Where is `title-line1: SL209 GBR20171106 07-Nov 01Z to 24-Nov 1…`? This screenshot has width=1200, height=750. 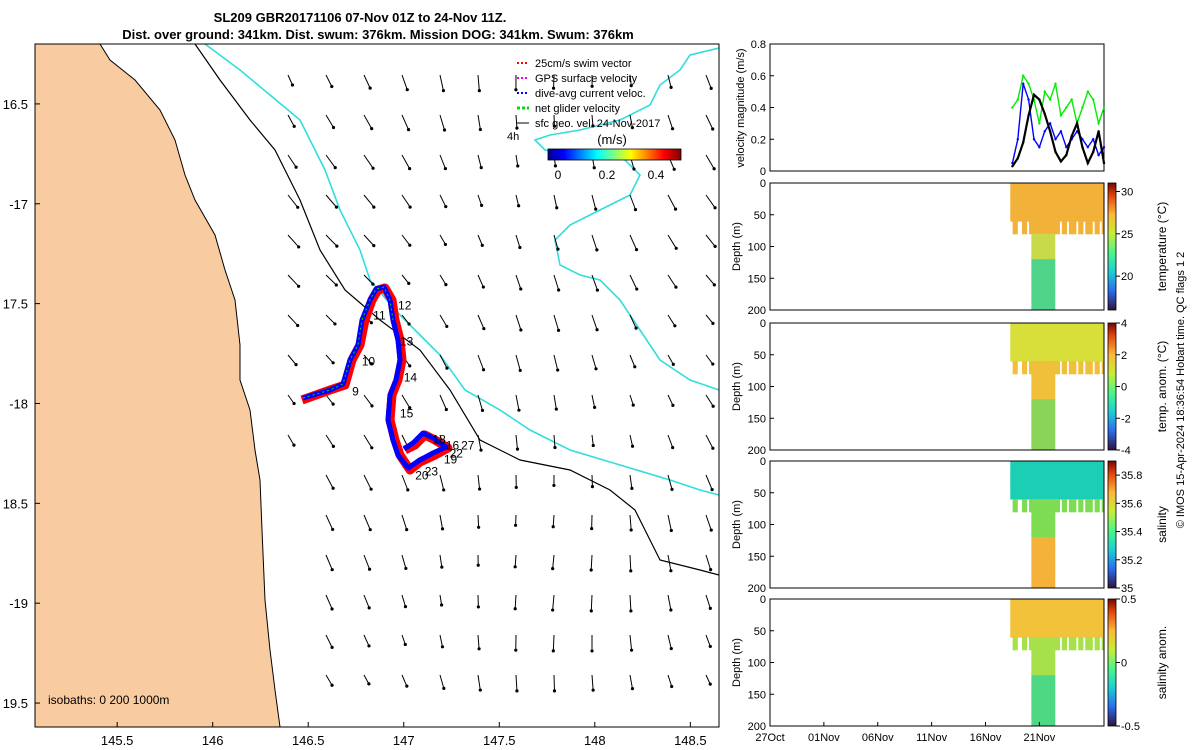 title-line1: SL209 GBR20171106 07-Nov 01Z to 24-Nov 1… is located at coordinates (360, 17).